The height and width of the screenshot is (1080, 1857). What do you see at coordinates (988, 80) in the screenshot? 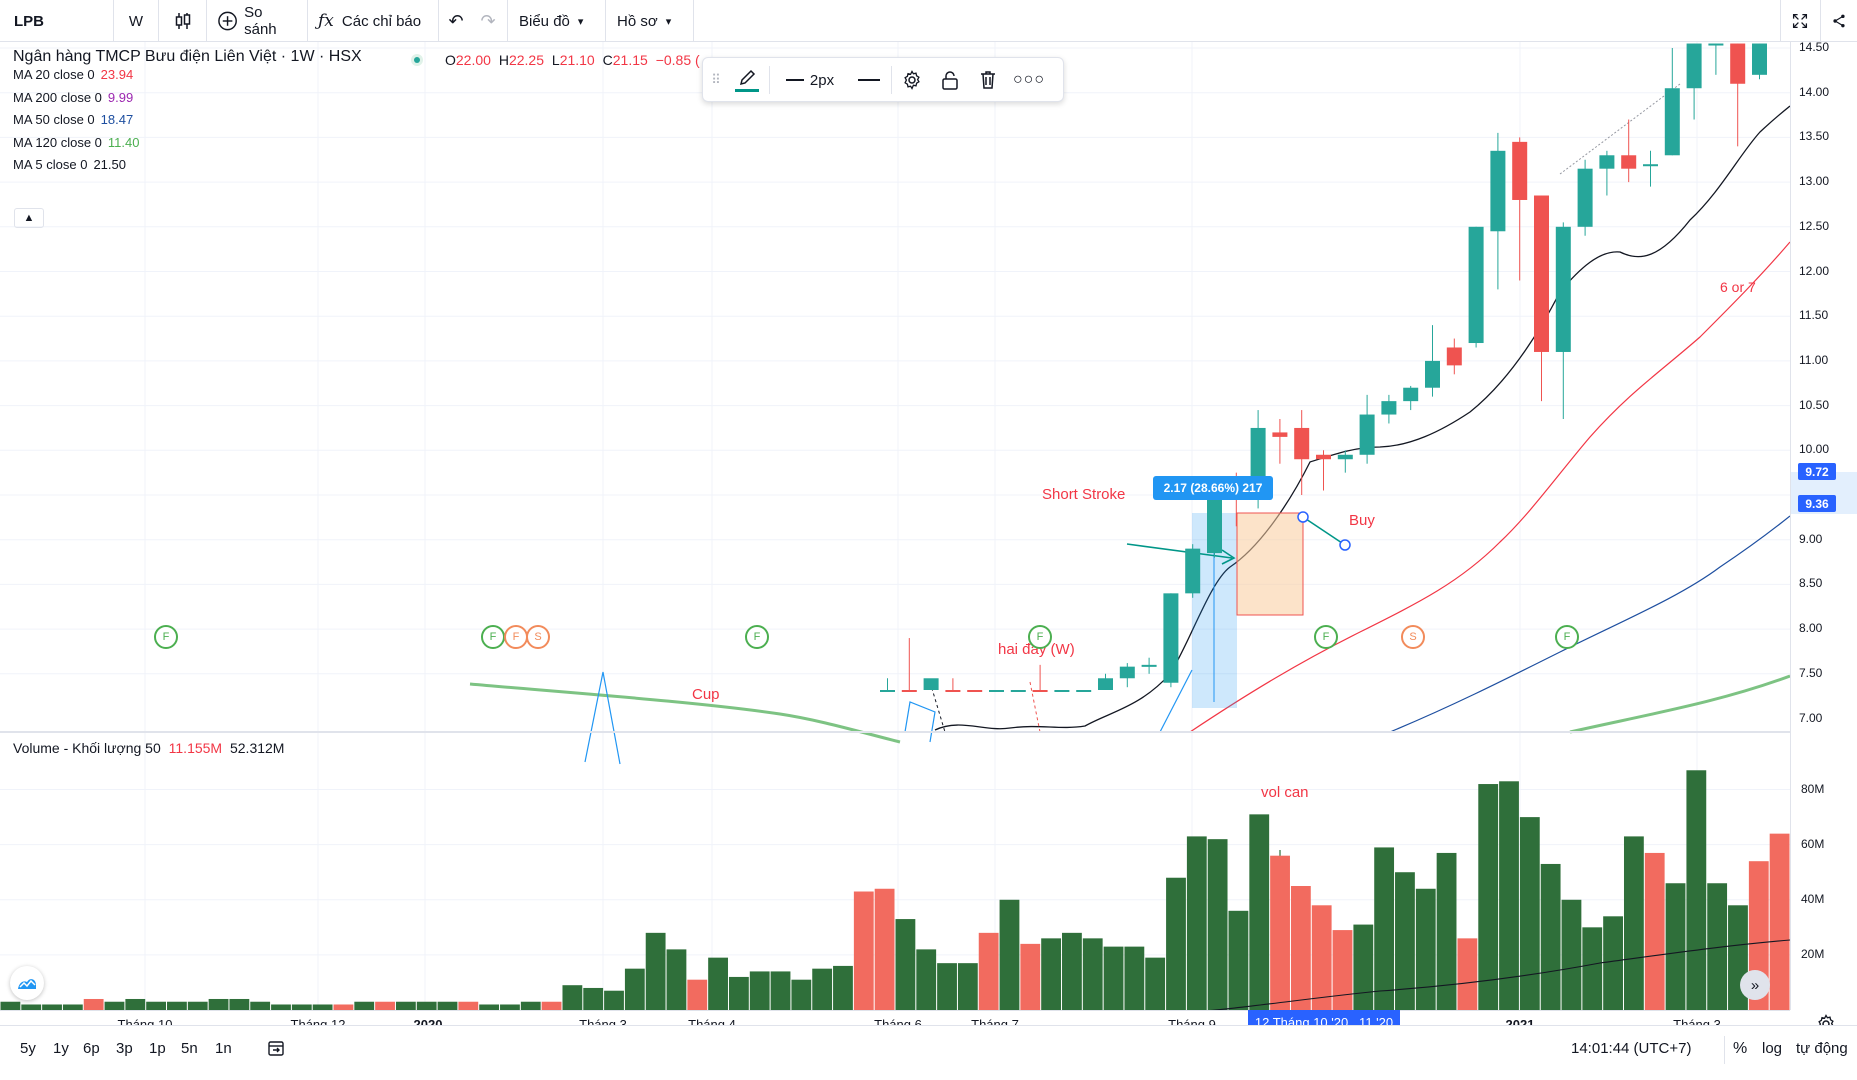
I see `delete-button` at bounding box center [988, 80].